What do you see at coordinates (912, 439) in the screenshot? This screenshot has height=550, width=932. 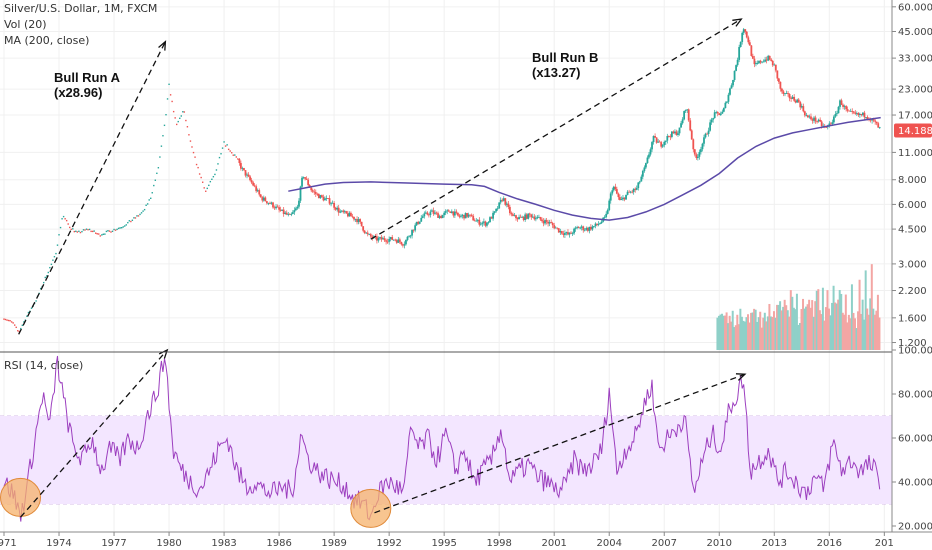 I see `rsi-axis: 20.0000 40.0000 60.0000 80.0000 100.0000` at bounding box center [912, 439].